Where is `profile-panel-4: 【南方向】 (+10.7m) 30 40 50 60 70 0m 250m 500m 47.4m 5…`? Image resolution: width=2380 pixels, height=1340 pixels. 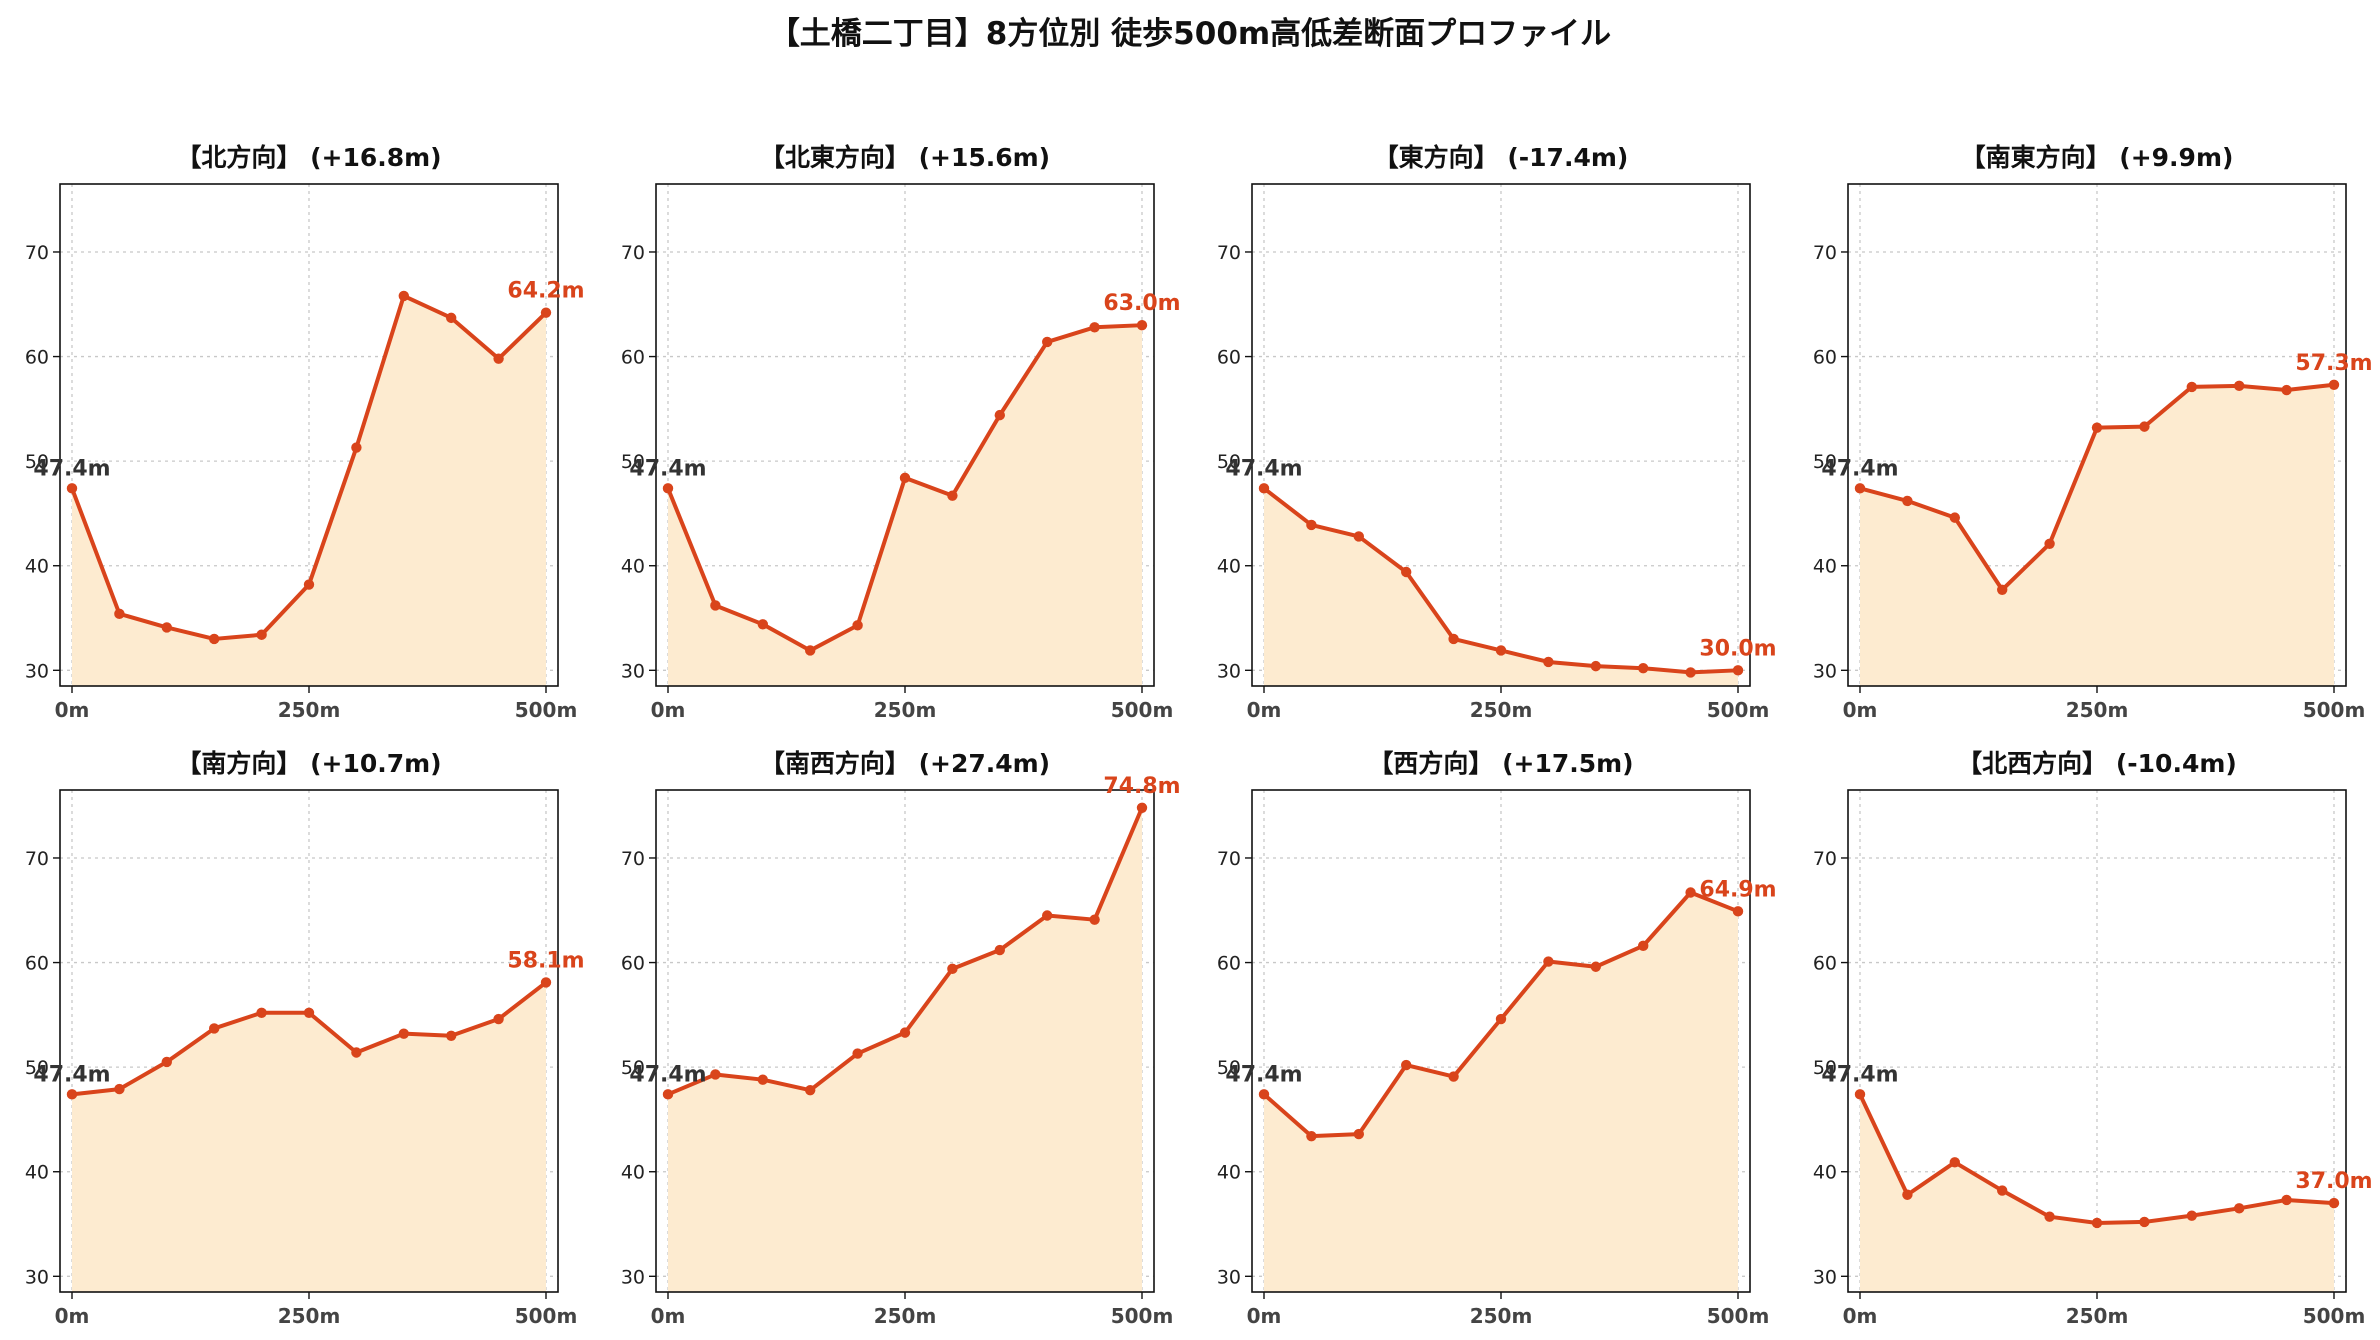
profile-panel-4: 【南方向】 (+10.7m) 30 40 50 60 70 0m 250m 500m 47.4m 5… is located at coordinates (305, 1038).